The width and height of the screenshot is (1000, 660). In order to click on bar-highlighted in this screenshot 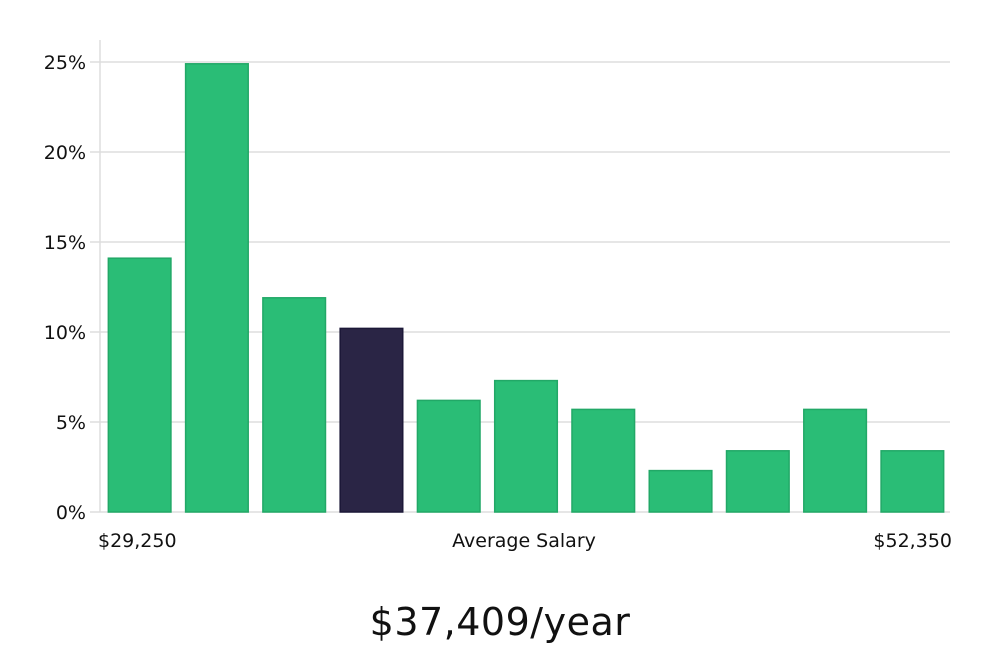, I will do `click(371, 420)`.